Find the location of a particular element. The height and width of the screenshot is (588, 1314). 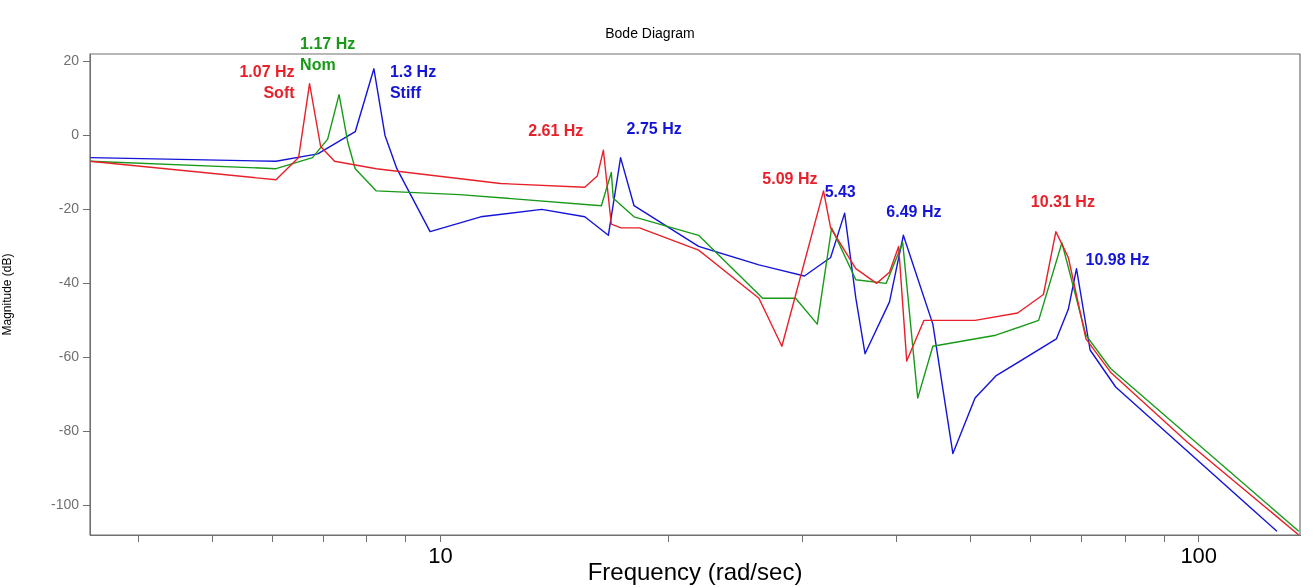

y-tick-label: -100 is located at coordinates (65, 504).